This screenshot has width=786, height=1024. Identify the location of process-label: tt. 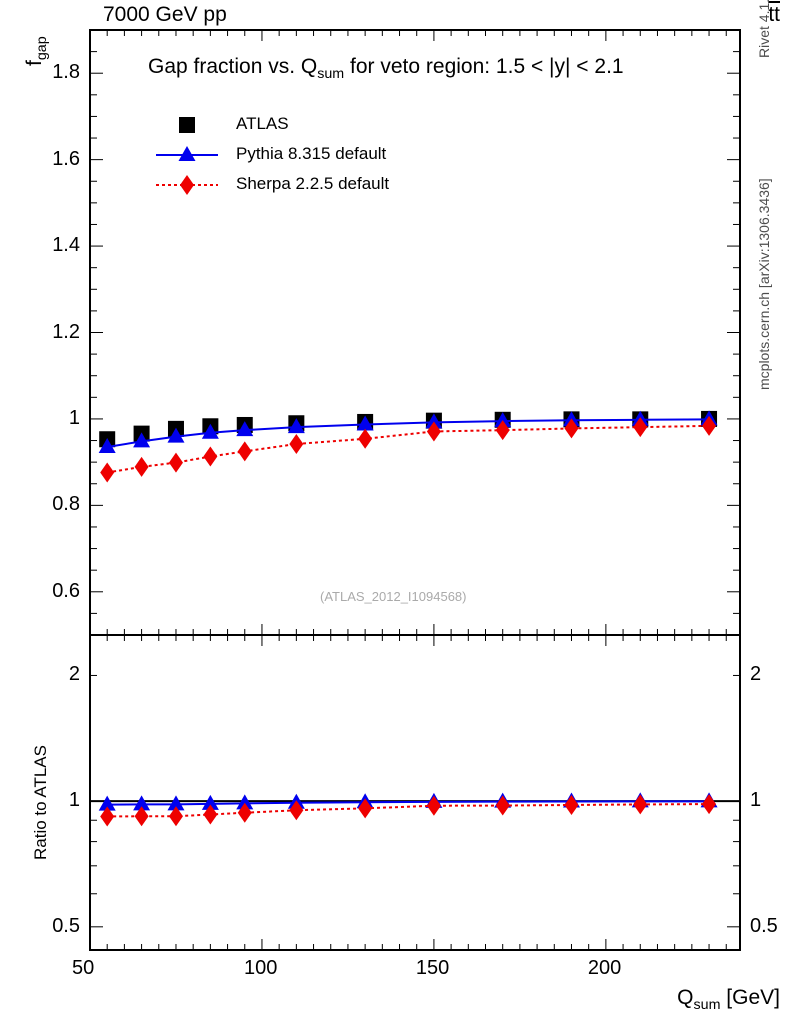
(774, 14).